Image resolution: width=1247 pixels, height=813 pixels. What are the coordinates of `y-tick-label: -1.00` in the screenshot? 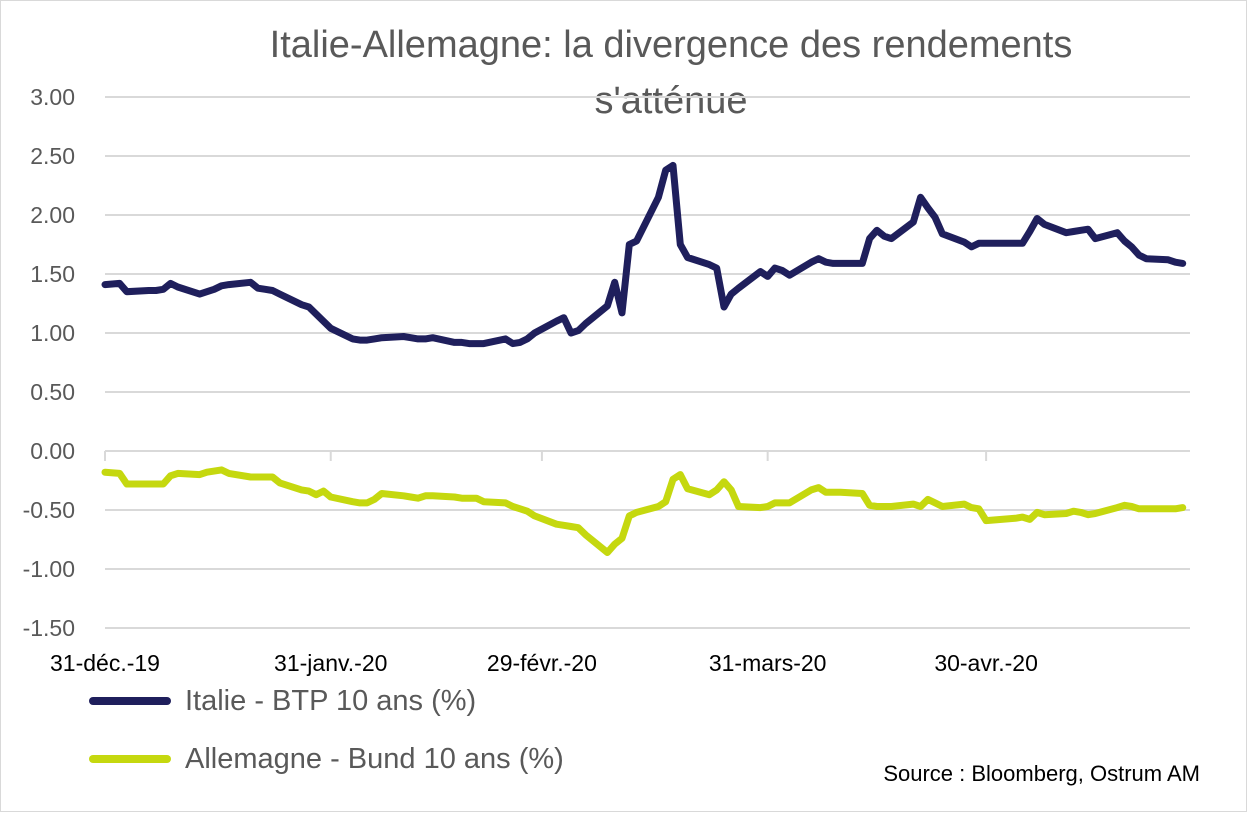 It's located at (49, 569).